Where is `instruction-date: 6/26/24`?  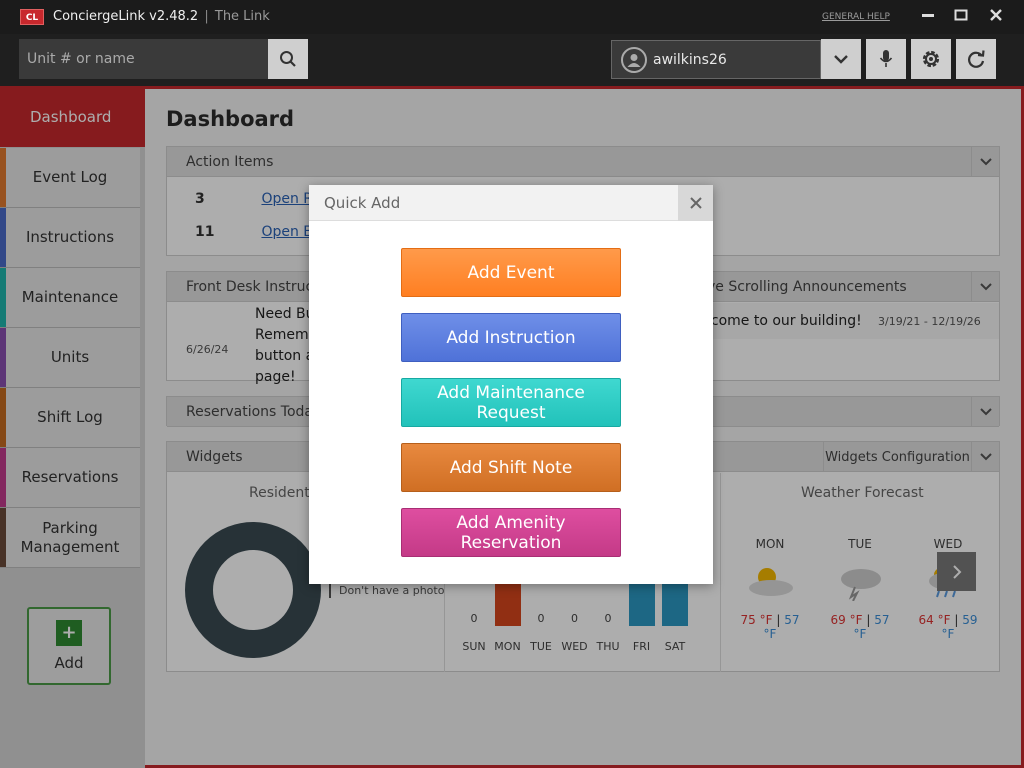
instruction-date: 6/26/24 is located at coordinates (207, 349).